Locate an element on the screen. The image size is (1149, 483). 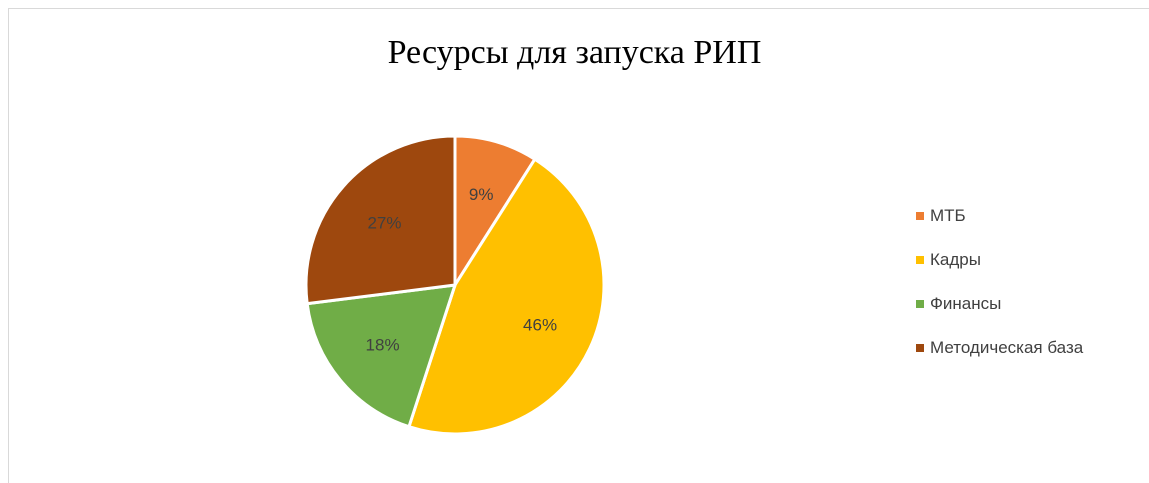
legend-swatch-finansy is located at coordinates (920, 304).